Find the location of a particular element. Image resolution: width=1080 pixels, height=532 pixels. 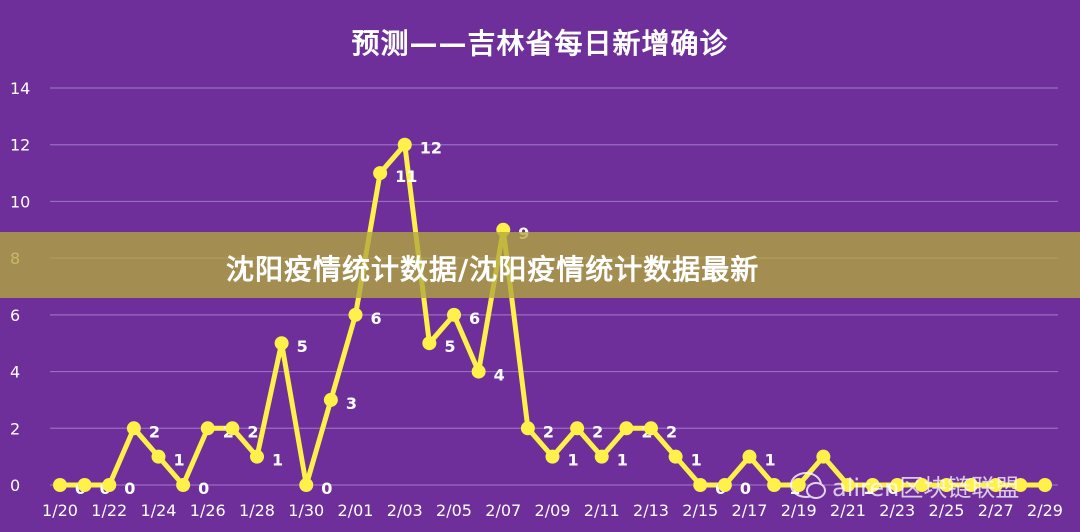

x-tick-label: 2/07 is located at coordinates (503, 510).